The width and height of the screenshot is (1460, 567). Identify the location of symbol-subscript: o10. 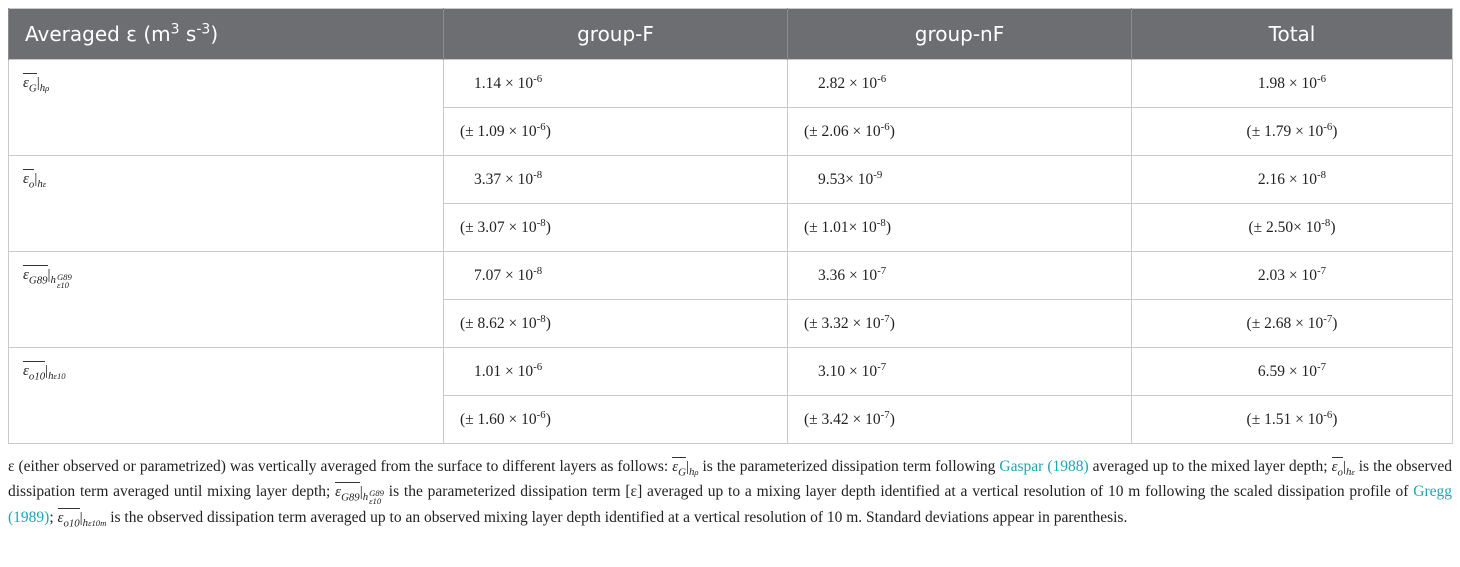
(71, 522).